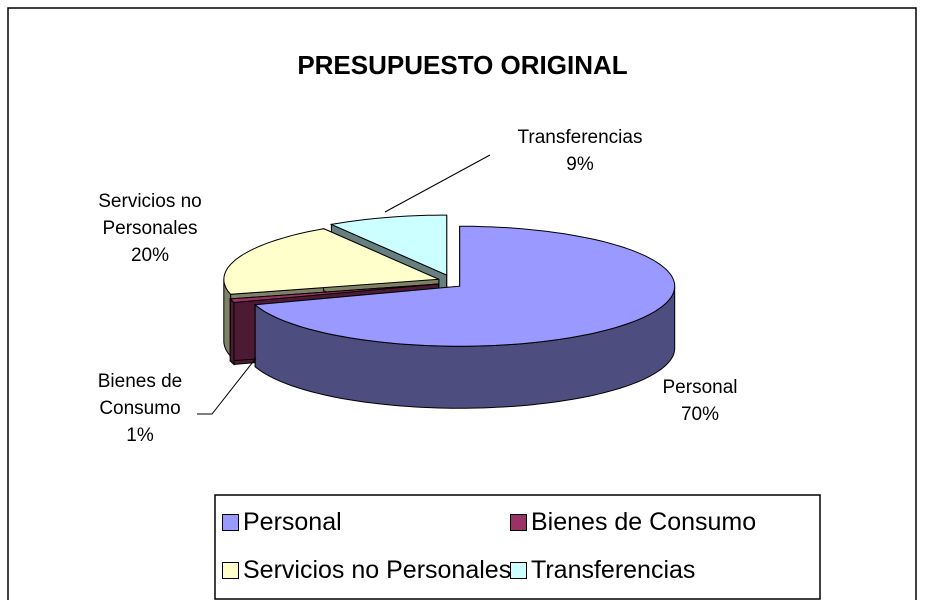 This screenshot has width=925, height=600. I want to click on slice-wall, so click(232, 331).